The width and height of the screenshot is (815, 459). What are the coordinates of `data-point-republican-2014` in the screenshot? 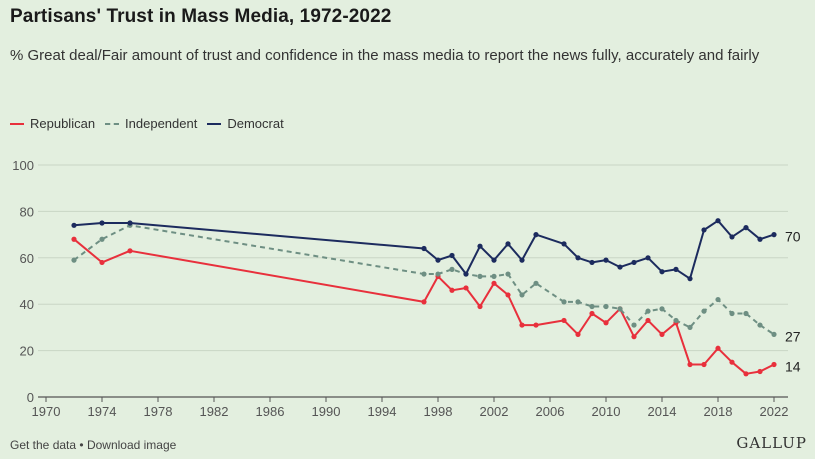 It's located at (662, 334).